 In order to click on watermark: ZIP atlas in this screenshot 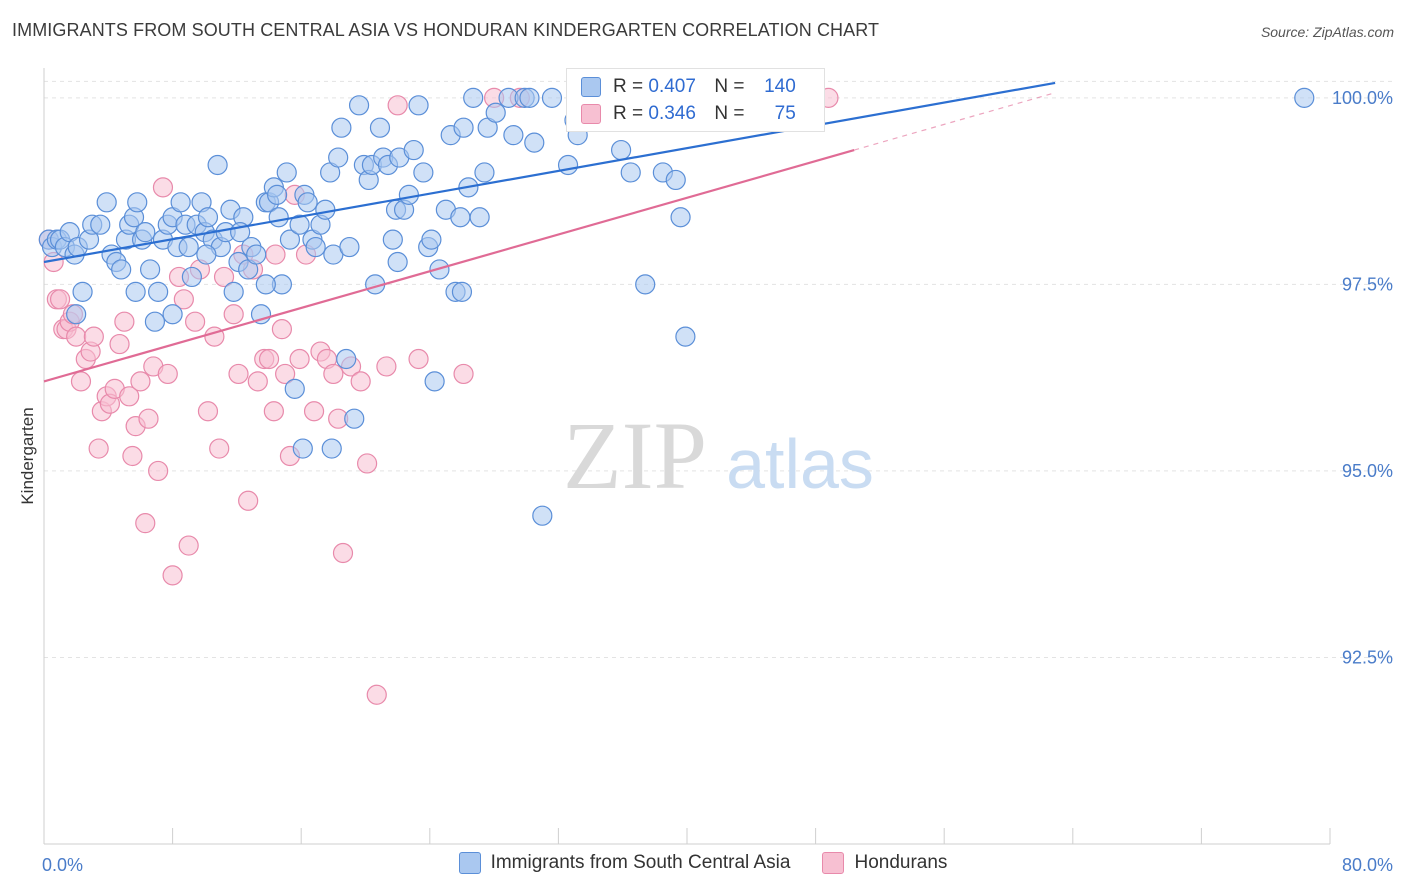, I will do `click(718, 455)`.